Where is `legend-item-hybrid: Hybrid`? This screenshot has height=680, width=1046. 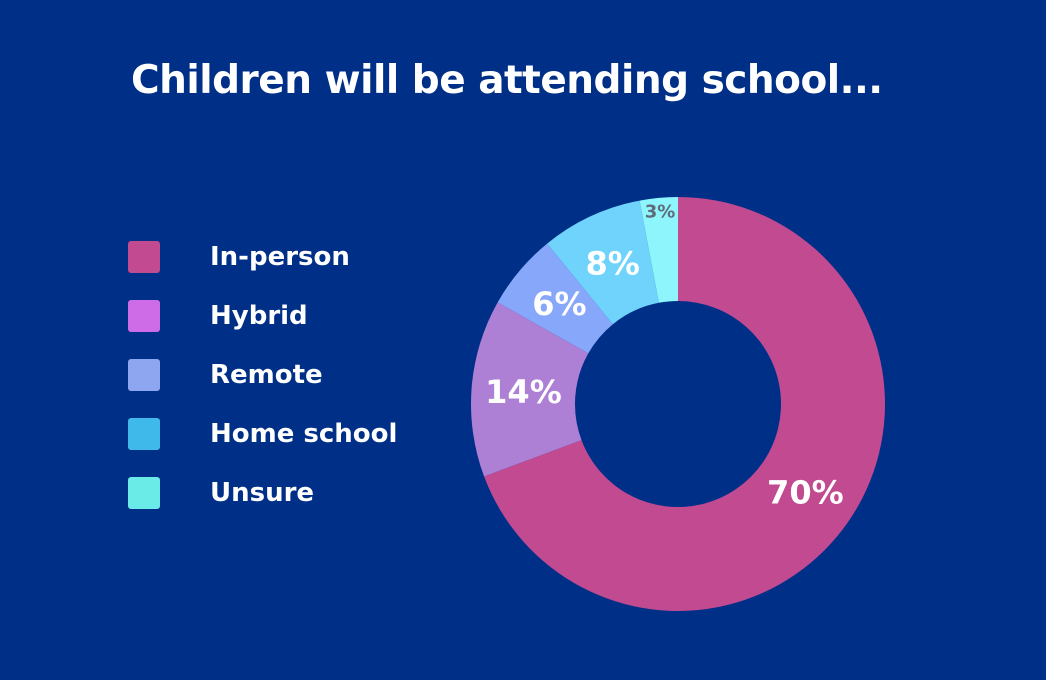 legend-item-hybrid: Hybrid is located at coordinates (278, 328).